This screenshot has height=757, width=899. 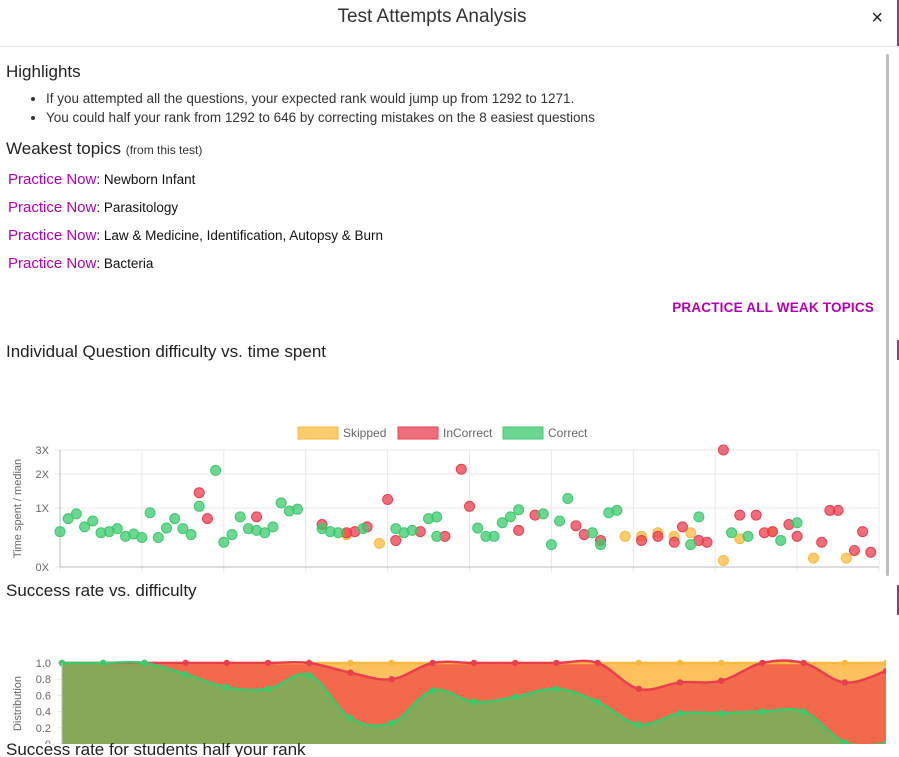 I want to click on weakest-topics-title: Weakest topics (from this test), so click(x=104, y=149).